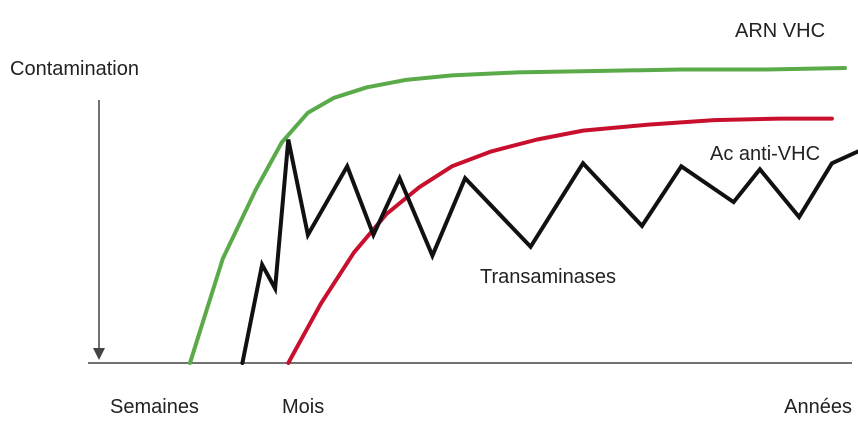 This screenshot has height=423, width=858. I want to click on y-axis-arrow-icon, so click(99, 354).